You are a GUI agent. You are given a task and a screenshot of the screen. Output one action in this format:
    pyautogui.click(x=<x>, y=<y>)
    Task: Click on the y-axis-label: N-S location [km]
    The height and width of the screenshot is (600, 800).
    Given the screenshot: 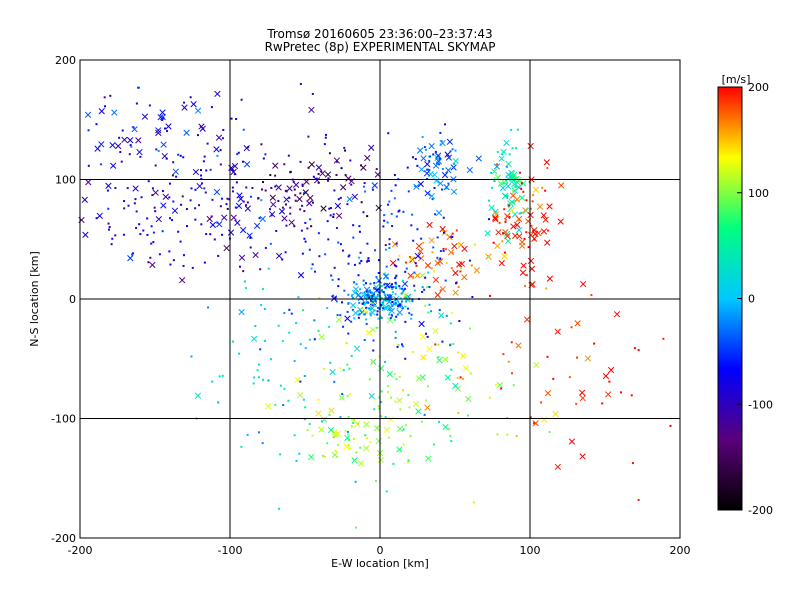 What is the action you would take?
    pyautogui.click(x=34, y=299)
    